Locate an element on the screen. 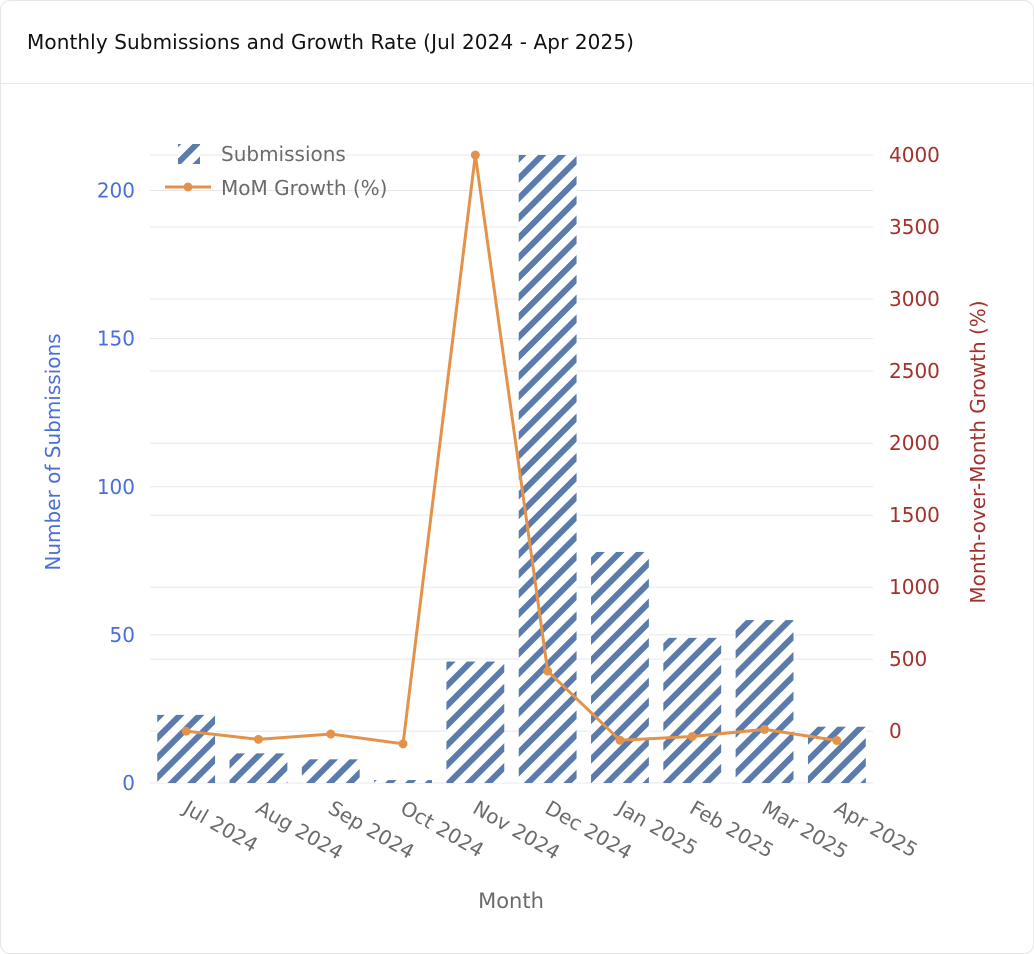  legend-label-growth: MoM Growth (%) is located at coordinates (304, 188).